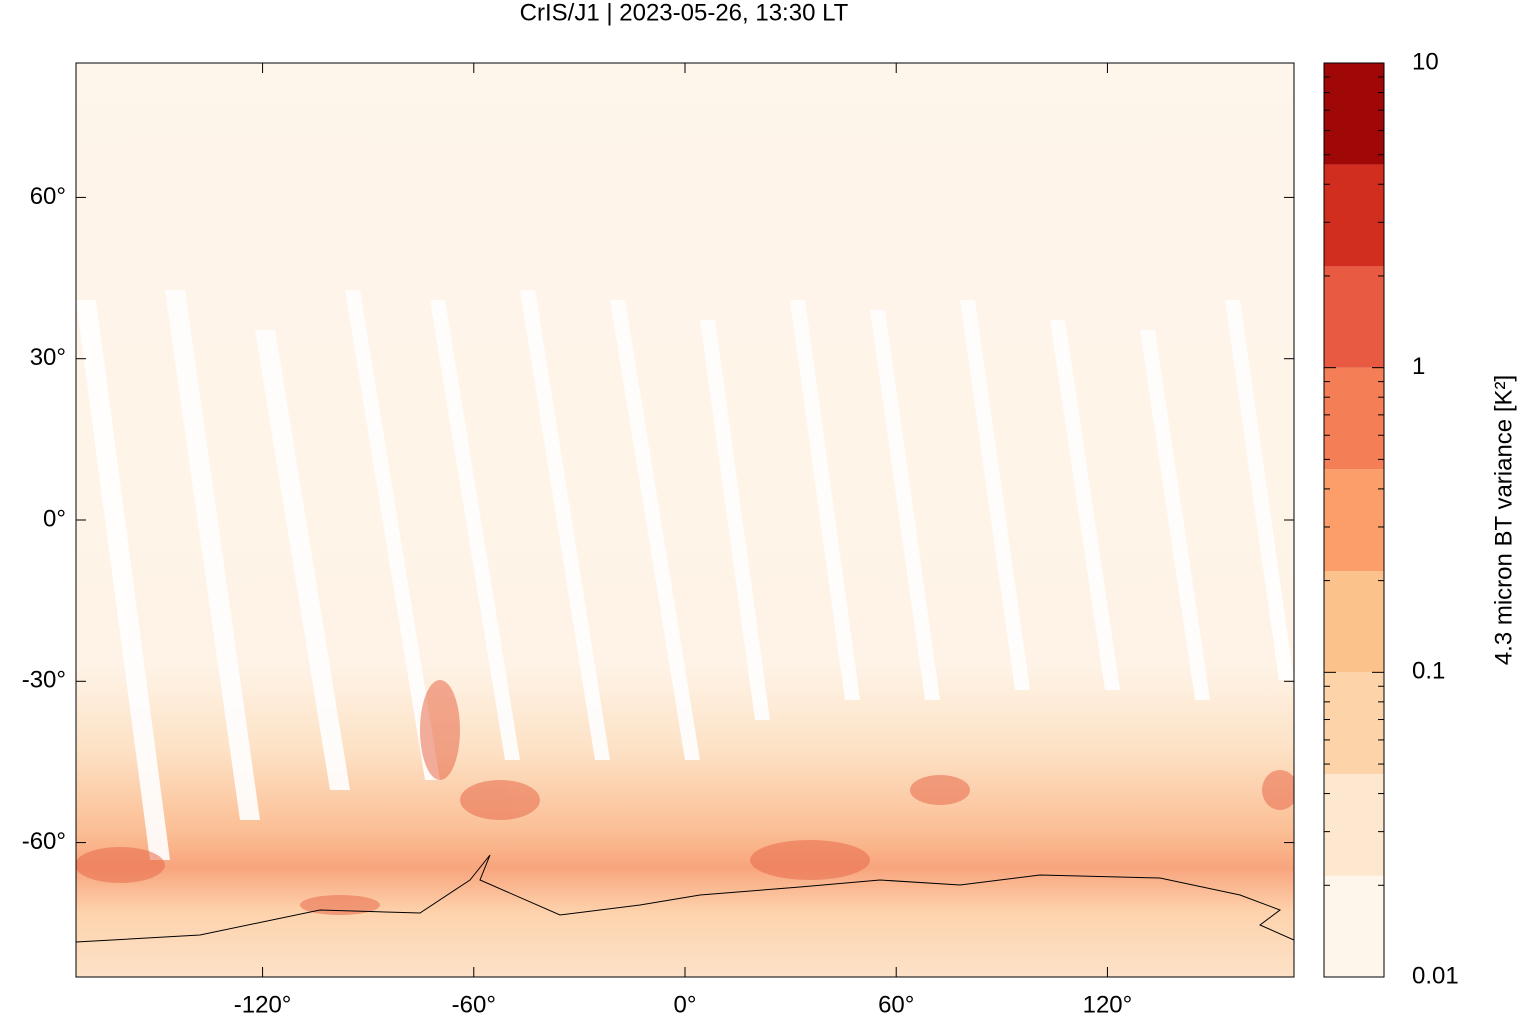 The image size is (1522, 1025). Describe the element at coordinates (1435, 975) in the screenshot. I see `colorbar-tick-label: 0.01` at that location.